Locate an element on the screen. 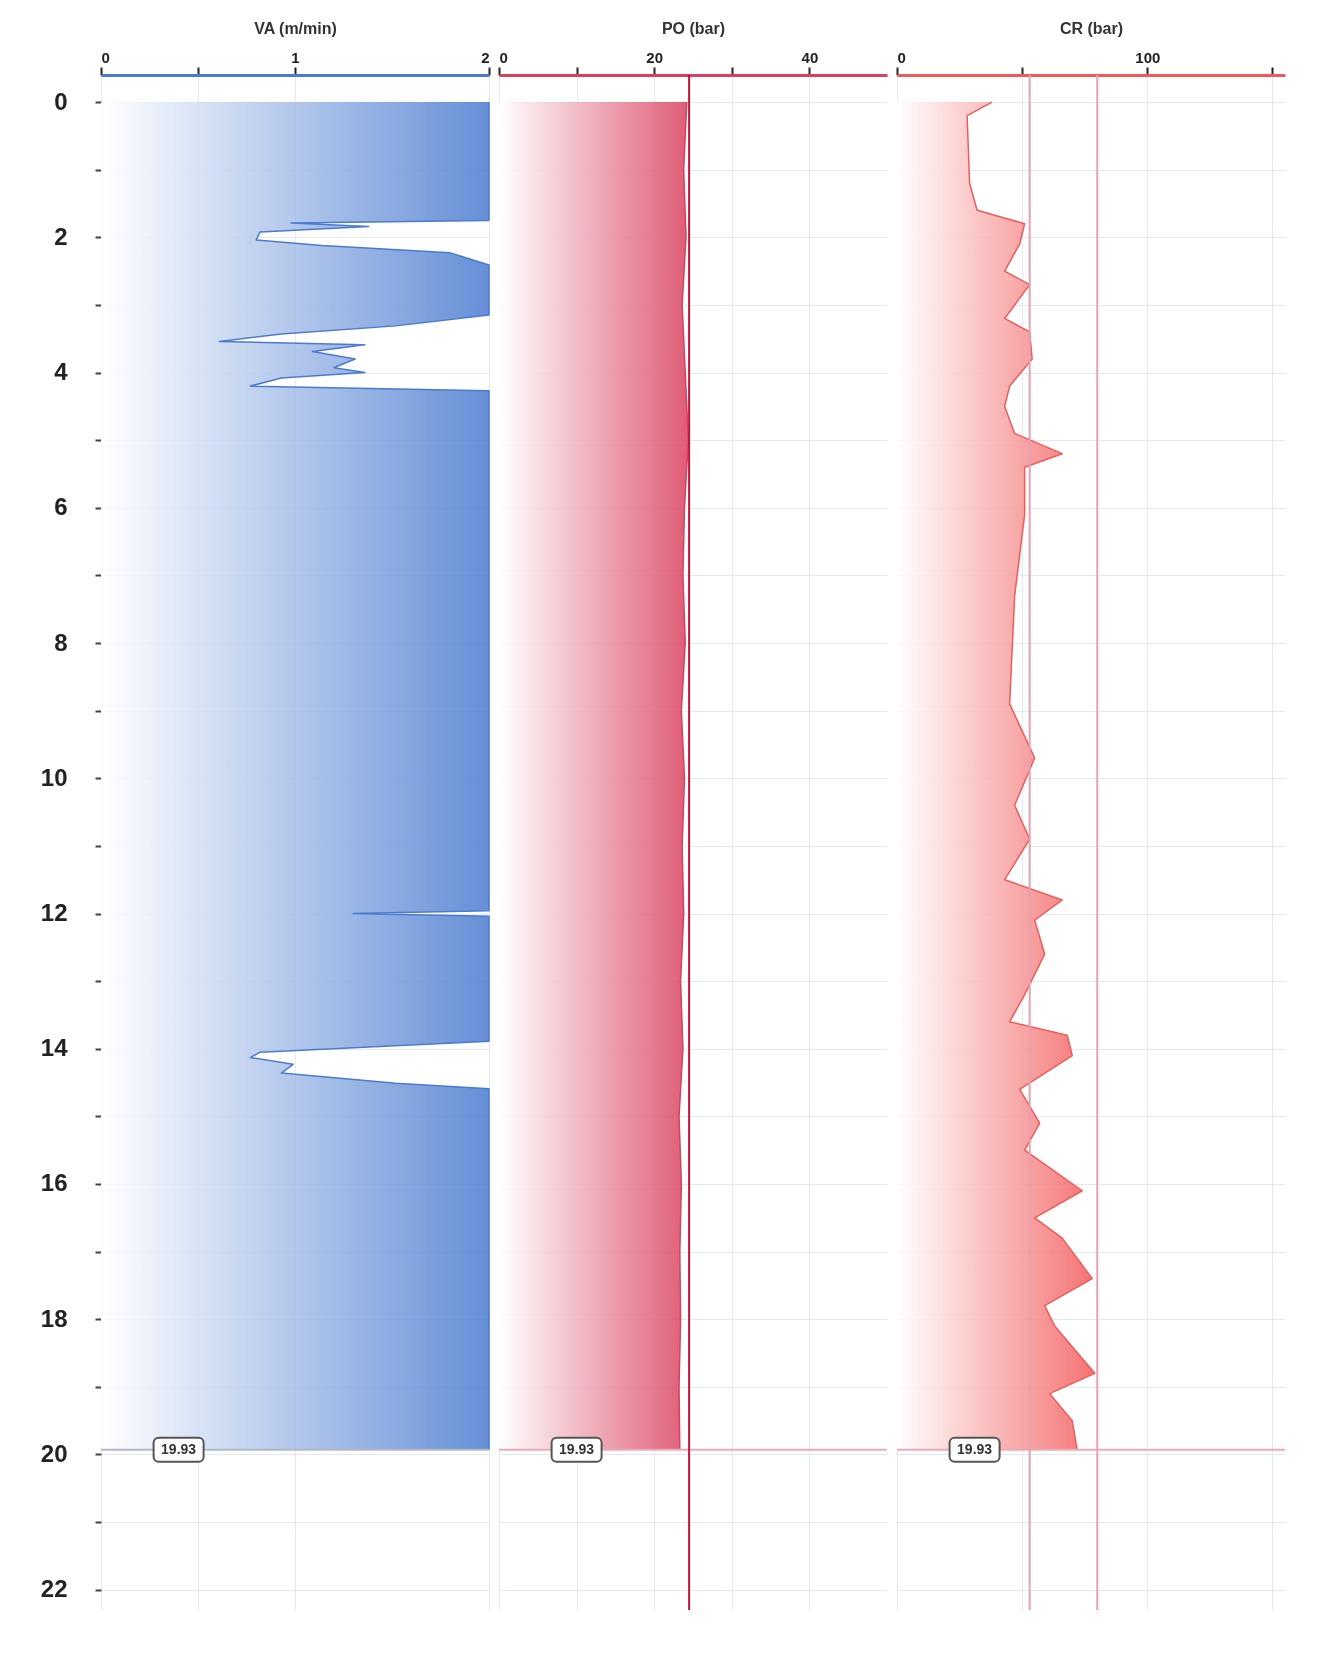 The height and width of the screenshot is (1656, 1329). x-tick-label: 1 is located at coordinates (295, 57).